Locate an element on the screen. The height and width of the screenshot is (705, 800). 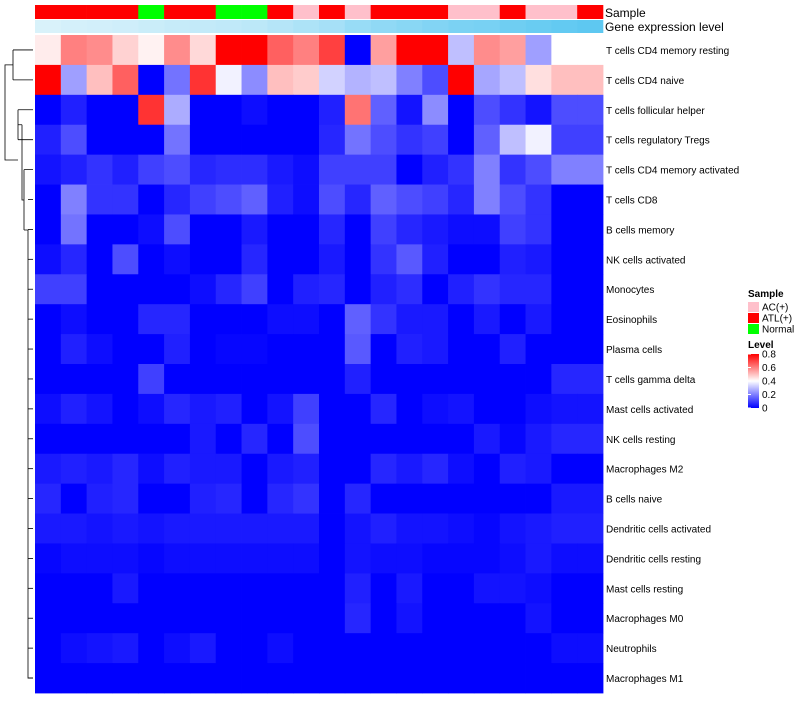
row-dendrogram is located at coordinates (18, 364).